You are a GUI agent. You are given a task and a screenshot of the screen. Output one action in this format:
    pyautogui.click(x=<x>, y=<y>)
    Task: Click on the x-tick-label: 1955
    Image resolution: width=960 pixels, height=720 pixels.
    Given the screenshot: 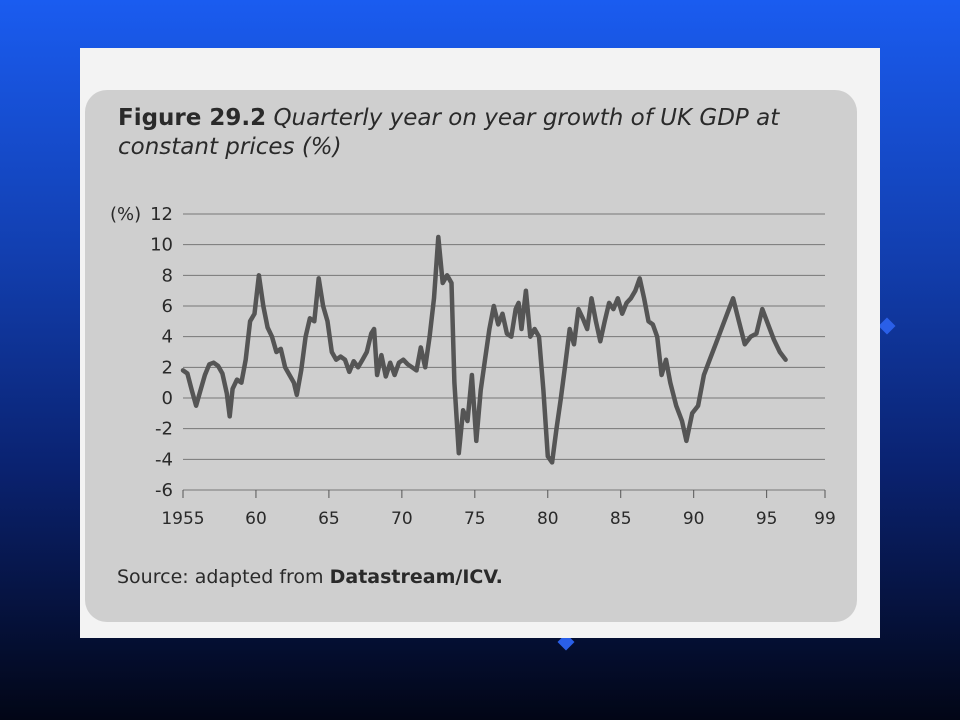 What is the action you would take?
    pyautogui.click(x=182, y=519)
    